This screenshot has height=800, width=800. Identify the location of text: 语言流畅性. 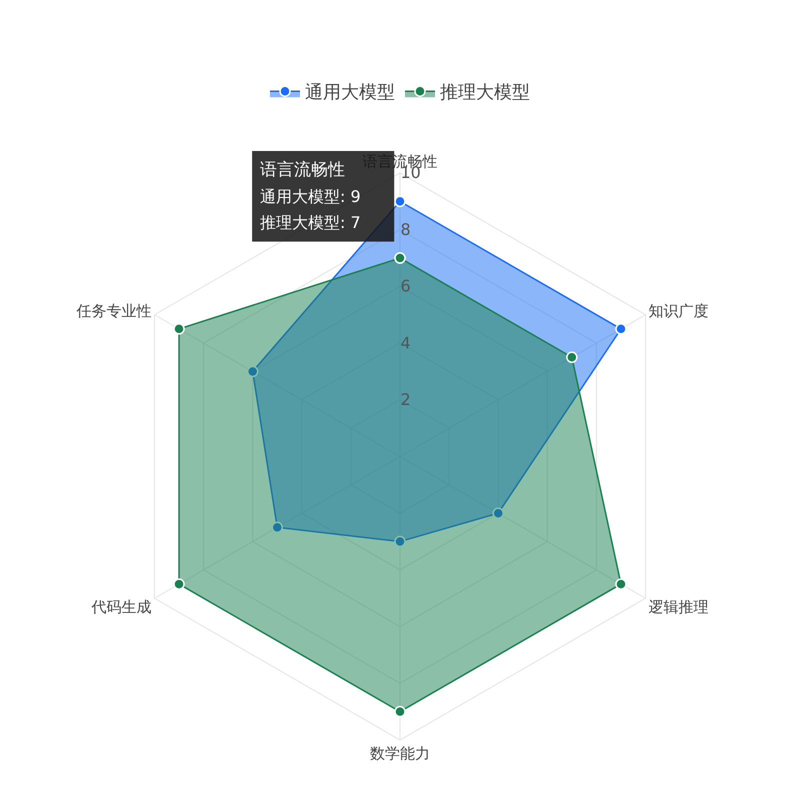
(302, 170).